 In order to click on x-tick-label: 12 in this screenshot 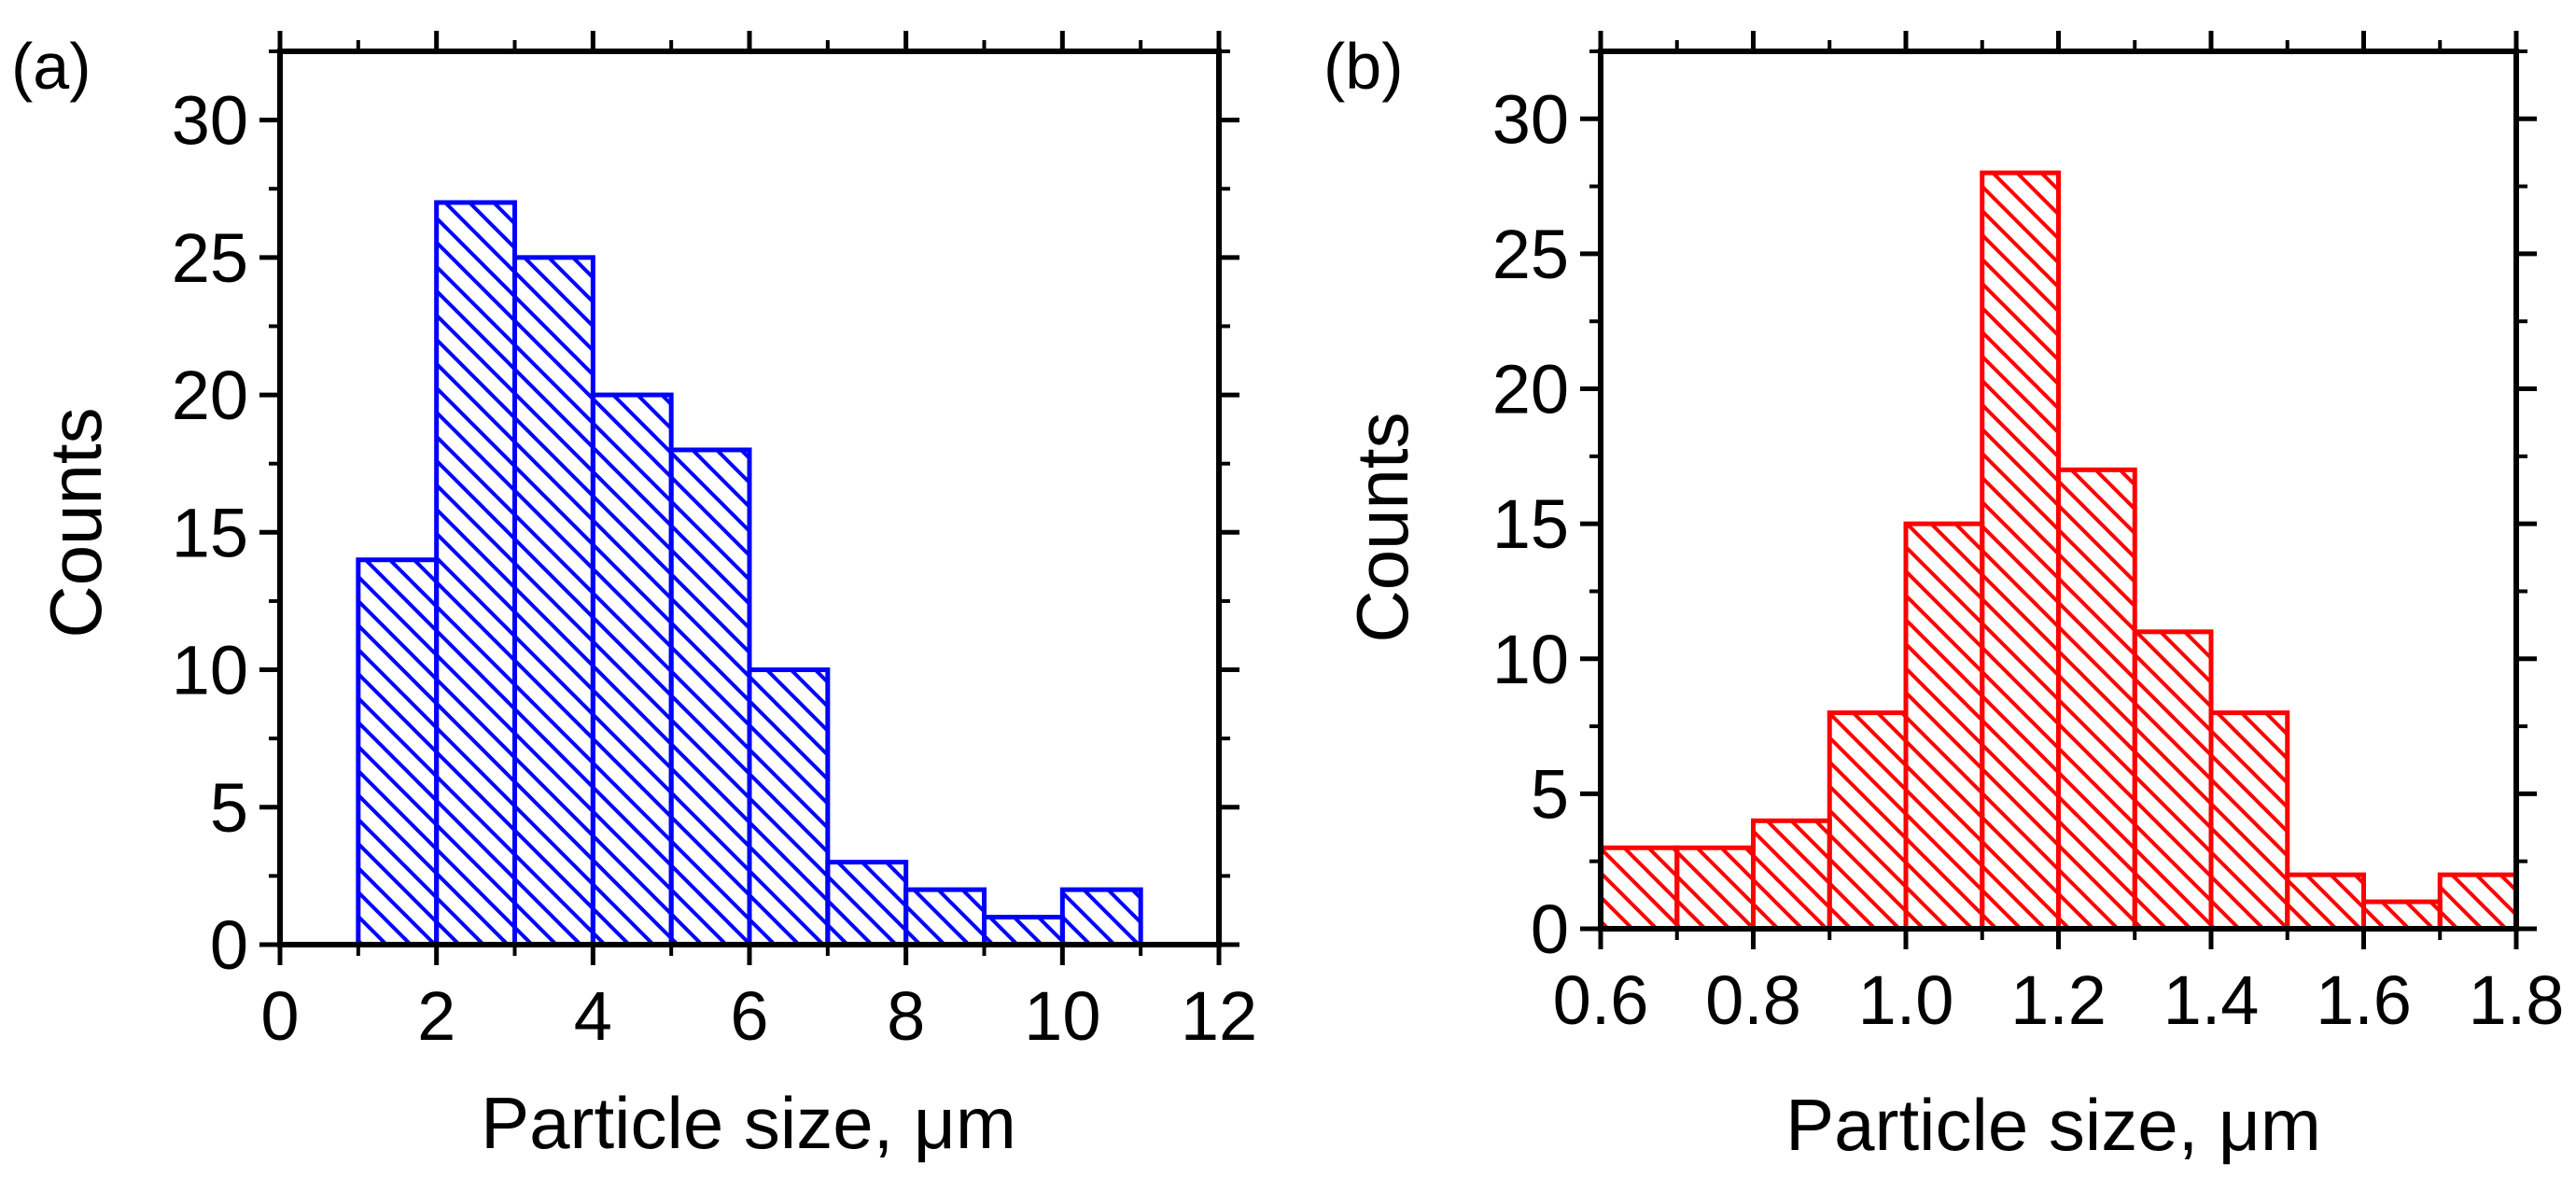, I will do `click(1219, 1016)`.